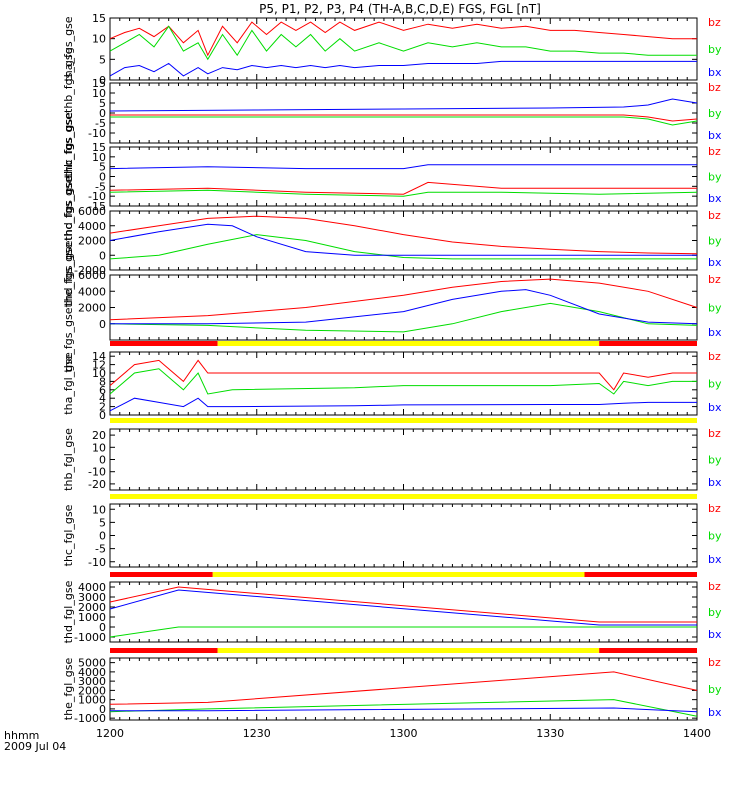 This screenshot has height=800, width=750. I want to click on x-axis: 1200 1230 1300 1330 1400, so click(403, 733).